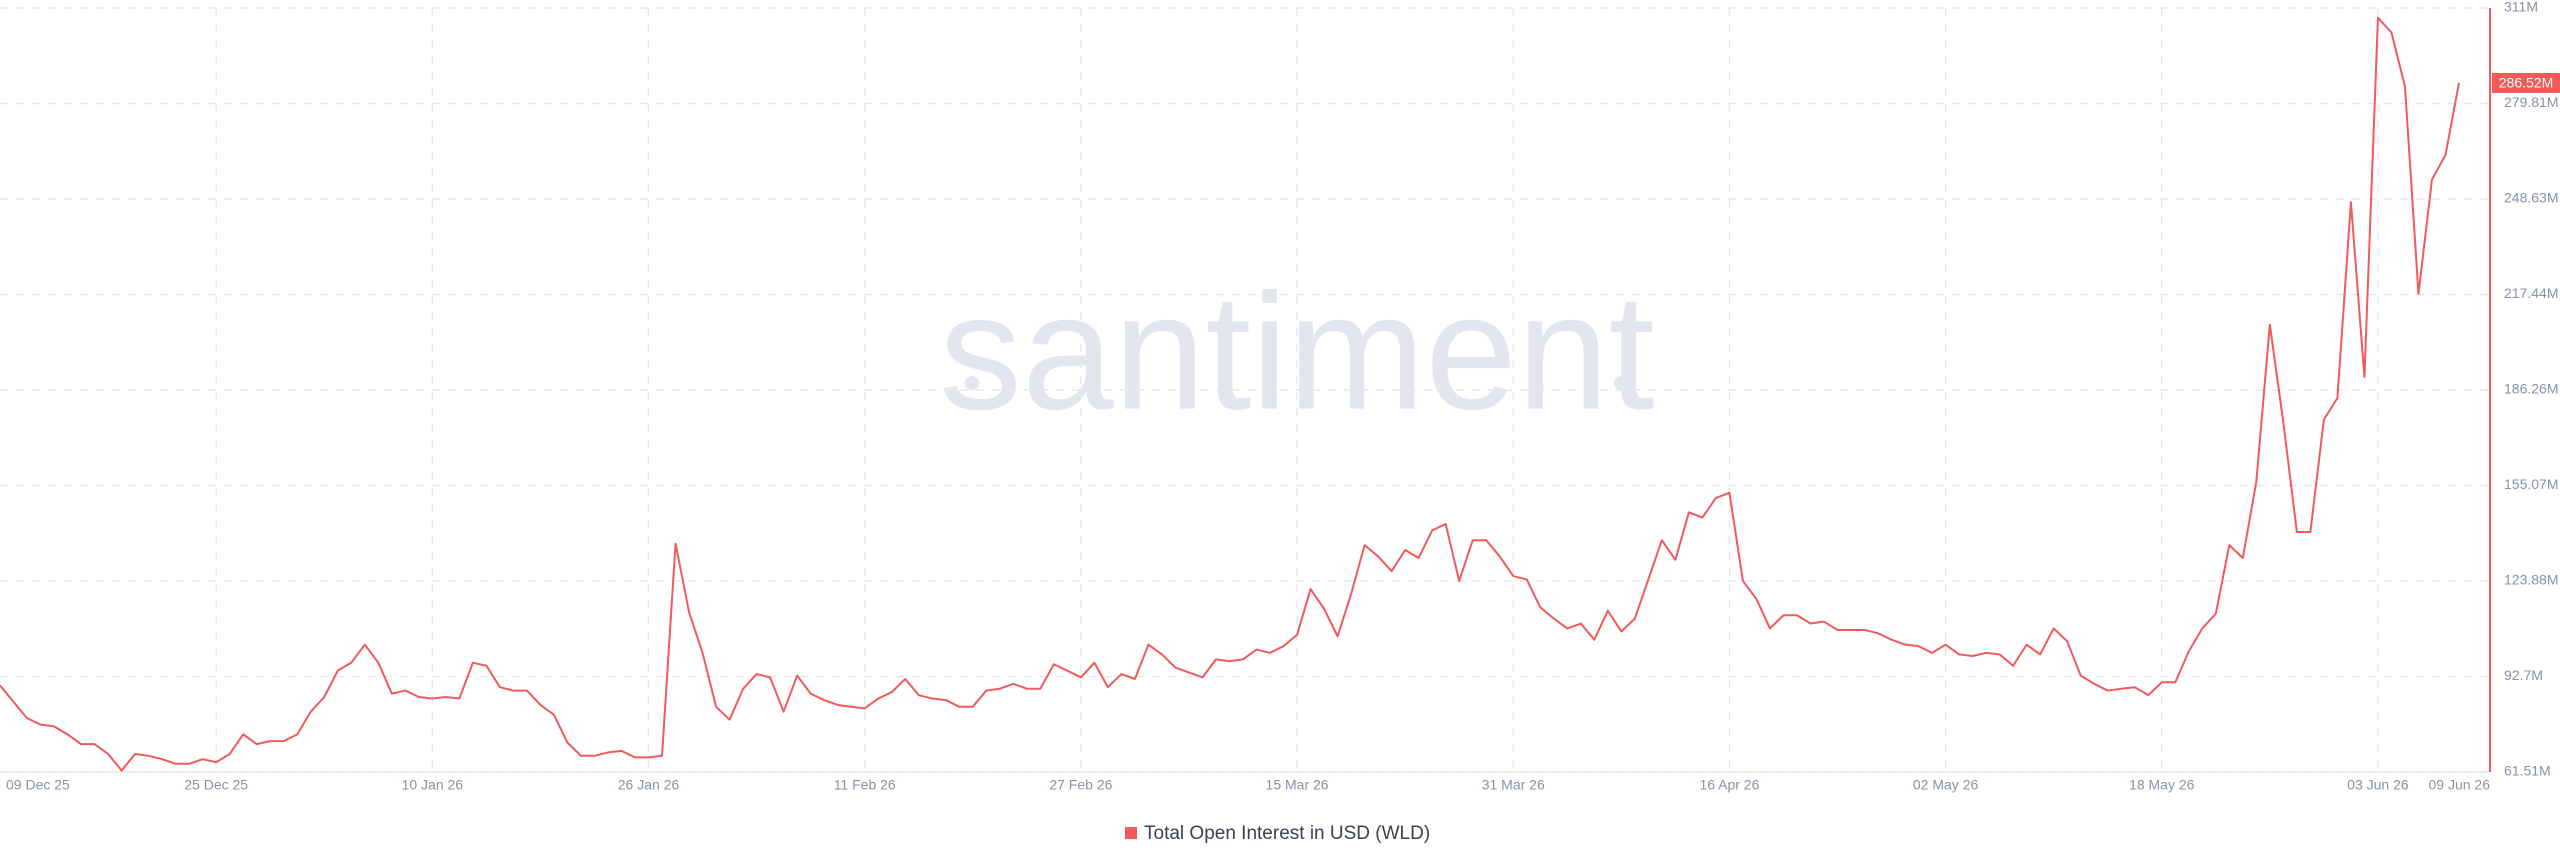  I want to click on y-tick-label: 279.81M, so click(2531, 102).